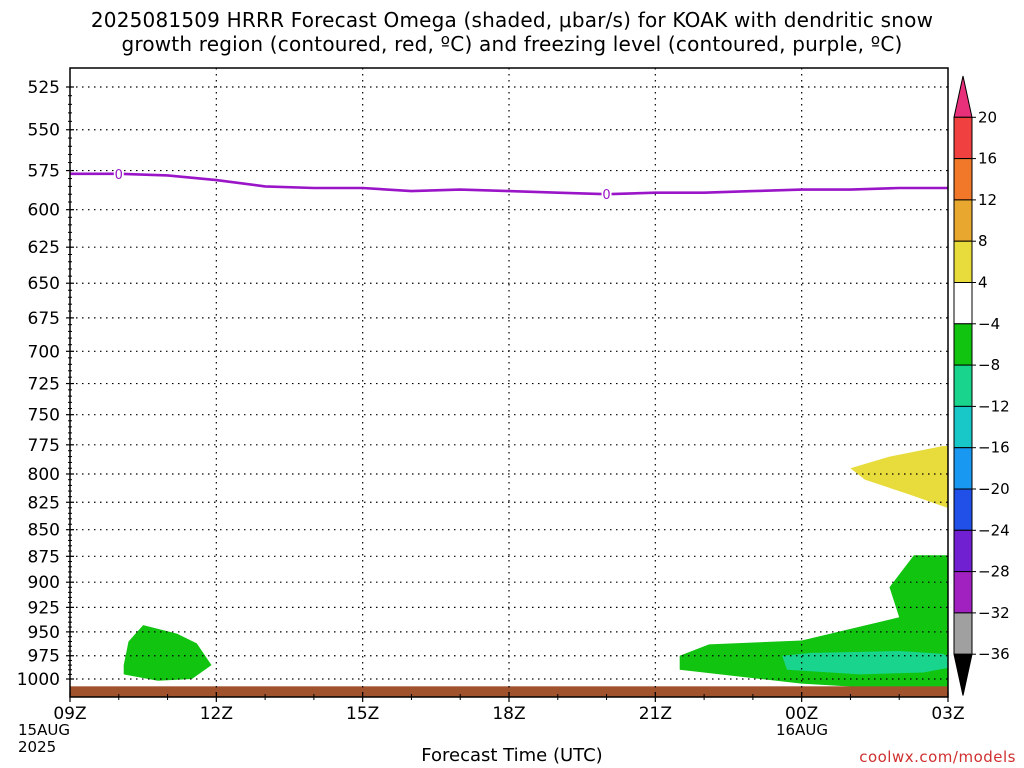 The width and height of the screenshot is (1024, 768). I want to click on colorbar-label-5: −4, so click(989, 324).